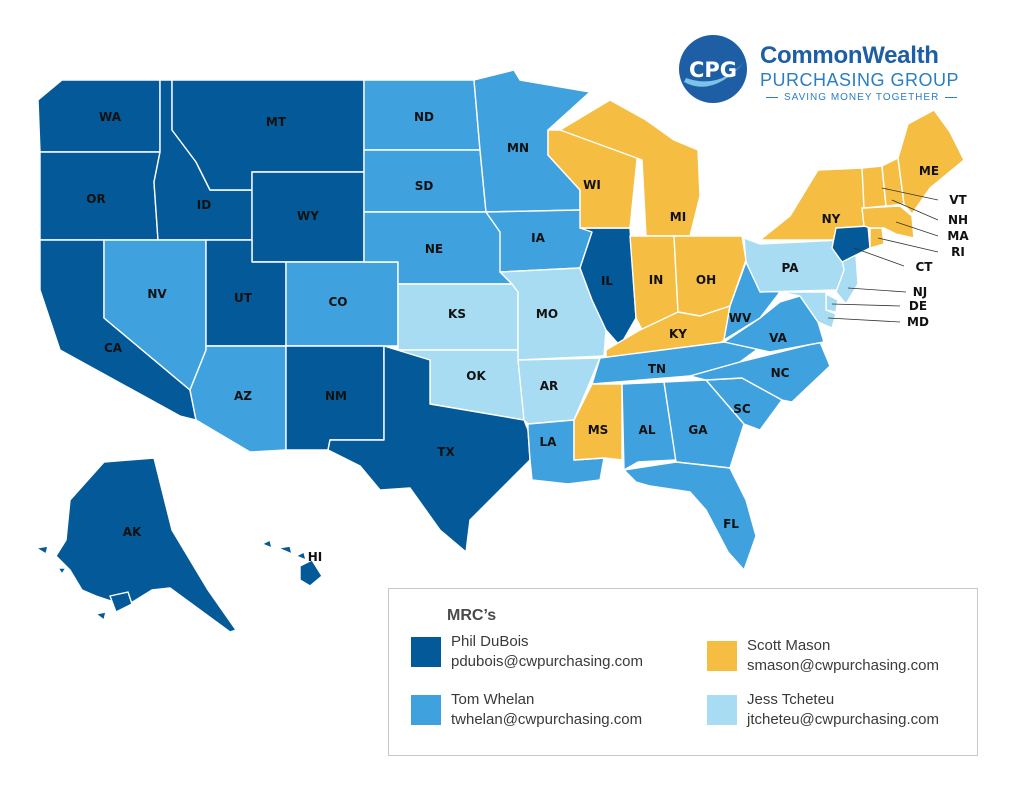  I want to click on state-label-CT: CT, so click(925, 267).